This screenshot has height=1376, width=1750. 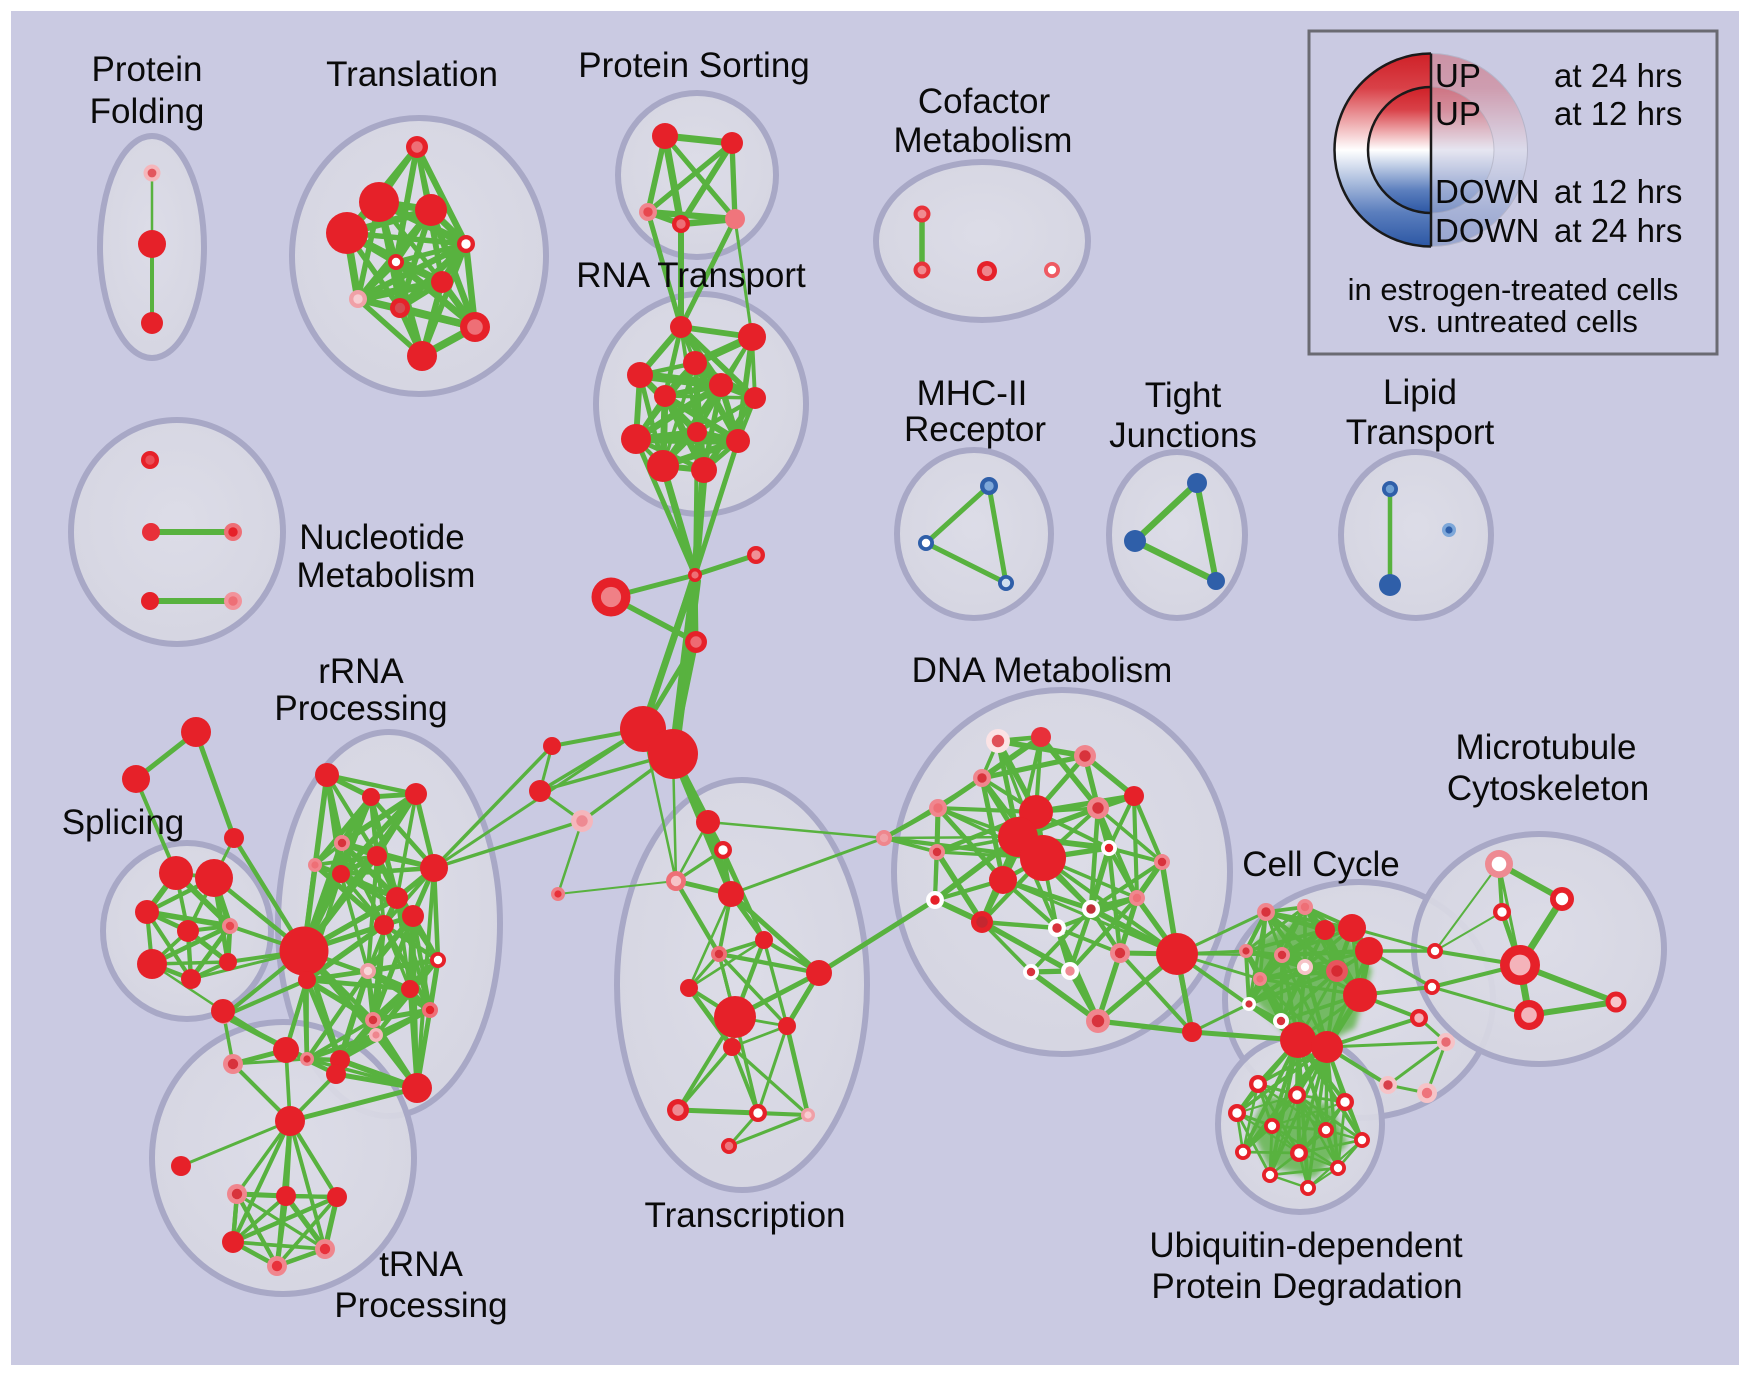 What do you see at coordinates (745, 1215) in the screenshot?
I see `svg-text: Transcription` at bounding box center [745, 1215].